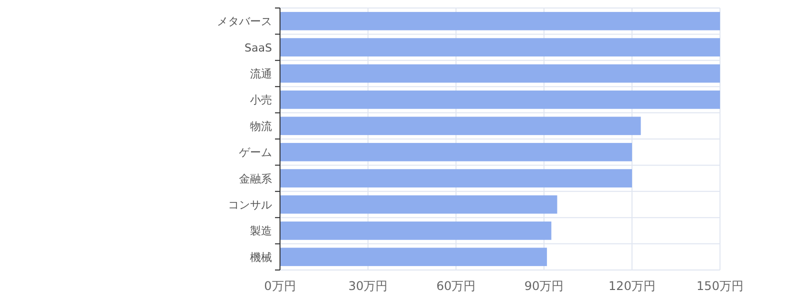 This screenshot has width=800, height=300. Describe the element at coordinates (261, 126) in the screenshot. I see `y-tick-label: 物流` at that location.